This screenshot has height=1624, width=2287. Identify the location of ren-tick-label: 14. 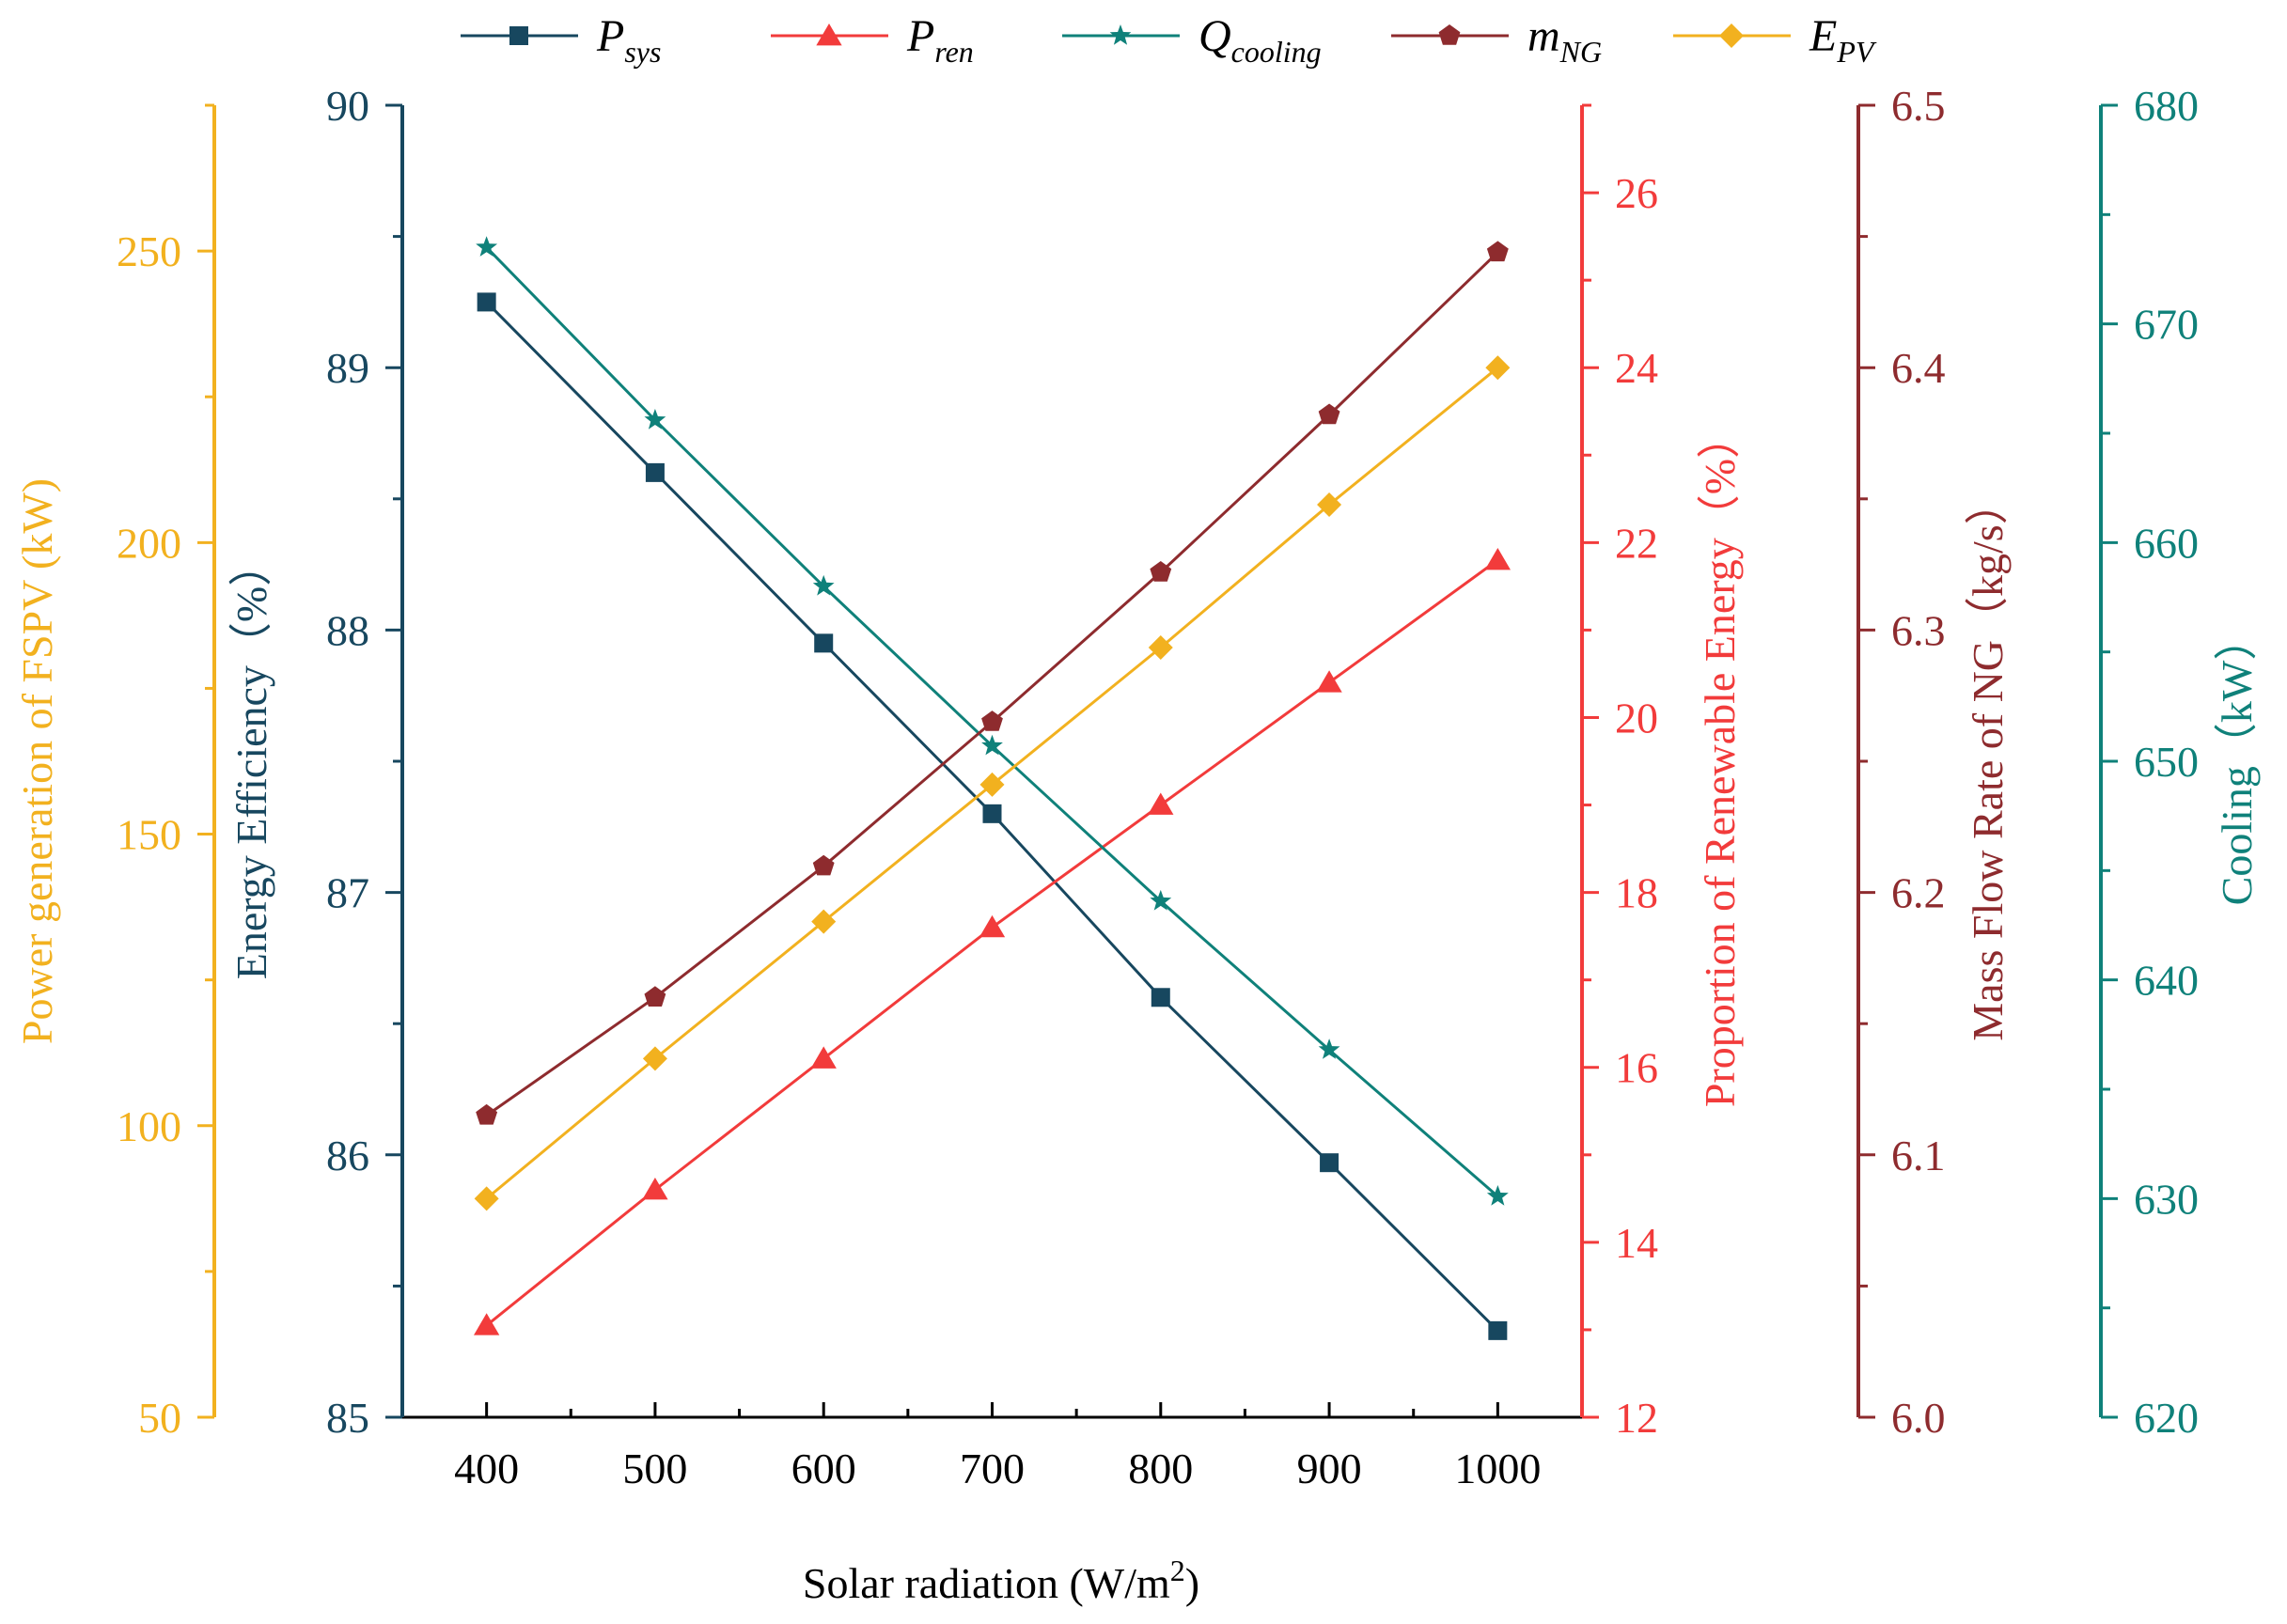
(1637, 1243).